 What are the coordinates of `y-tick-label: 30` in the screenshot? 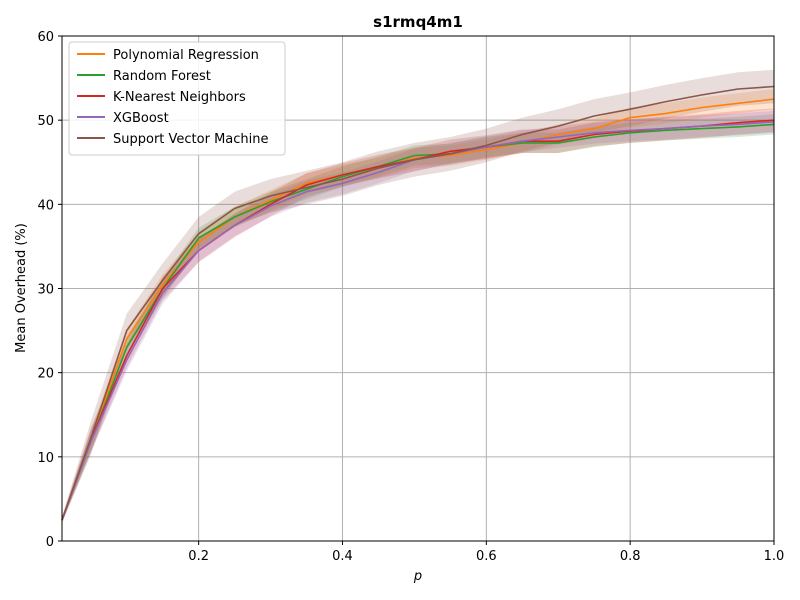 It's located at (45, 290).